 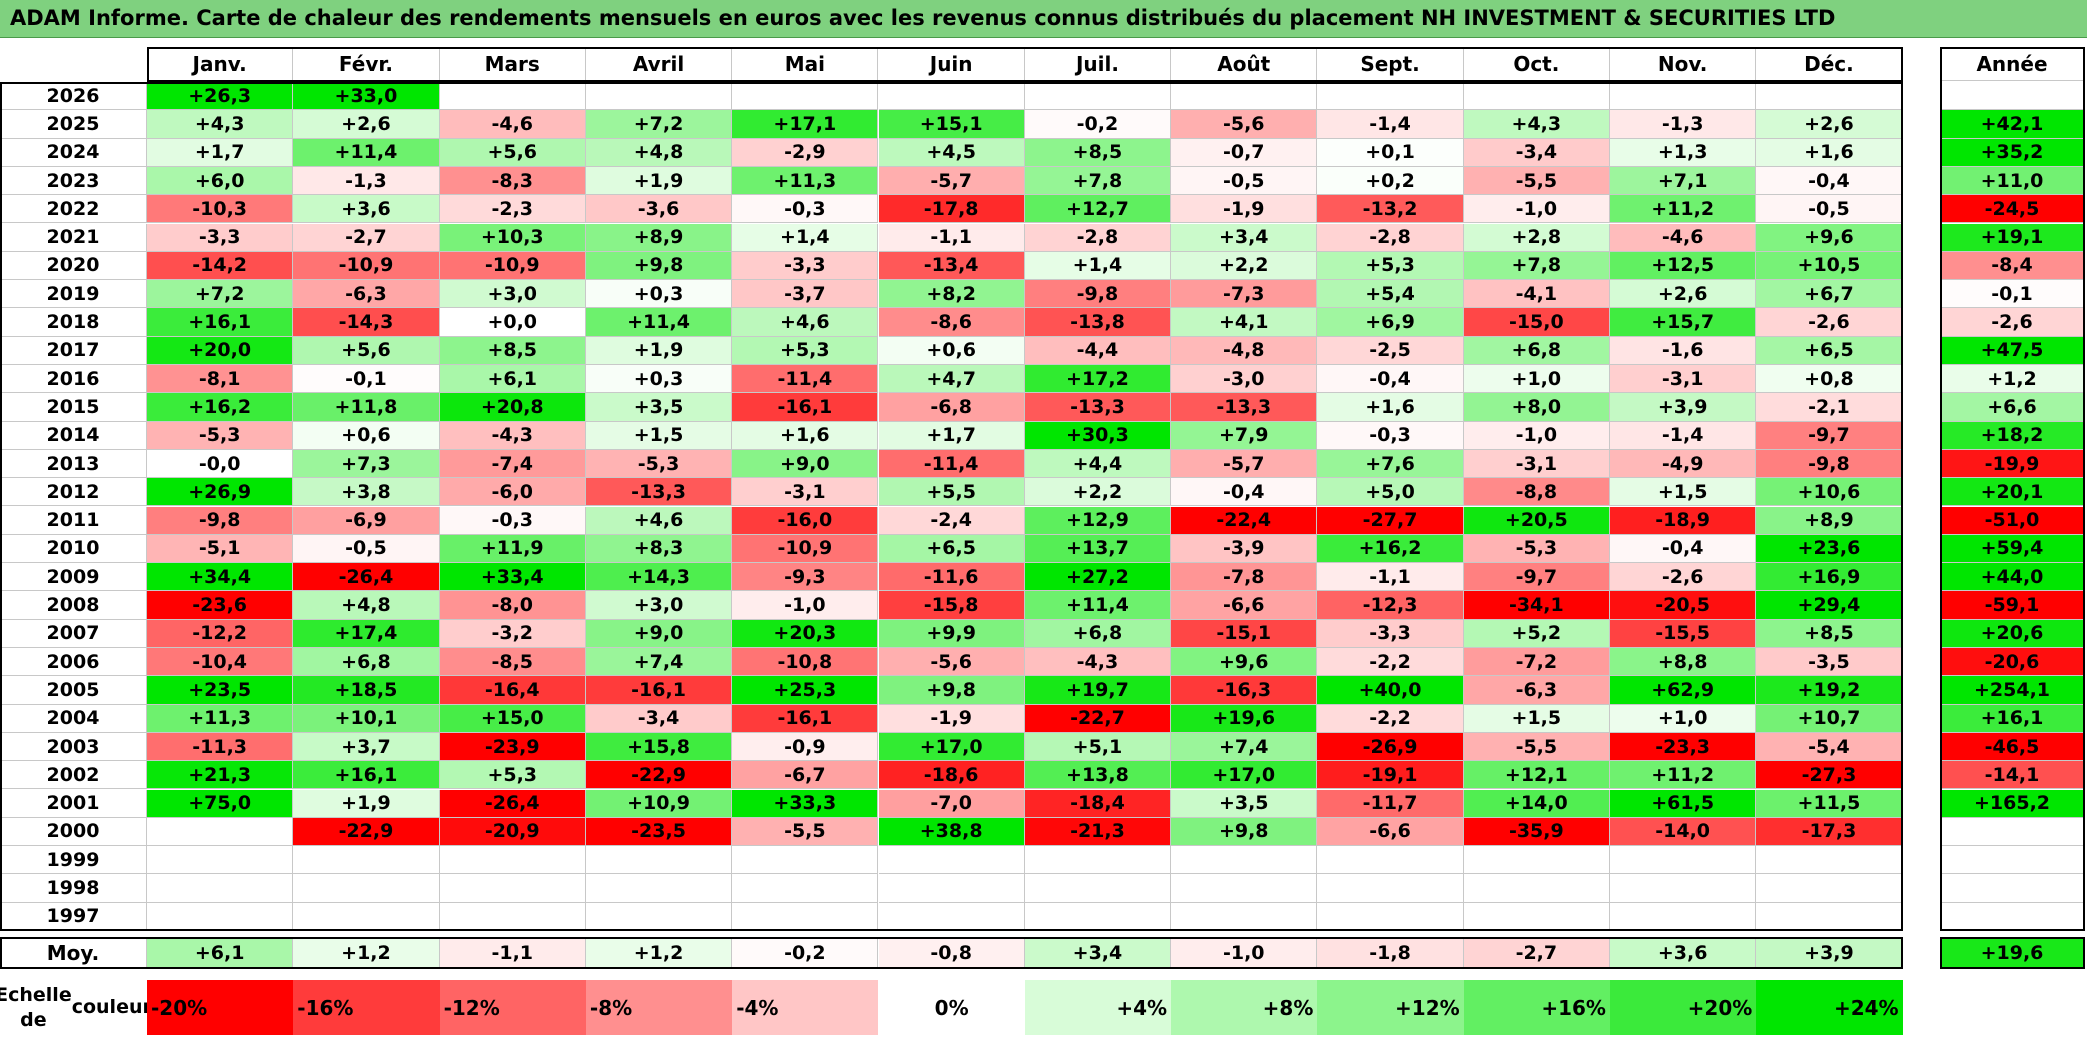 I want to click on heatmap-cell: -2,7, so click(x=366, y=237).